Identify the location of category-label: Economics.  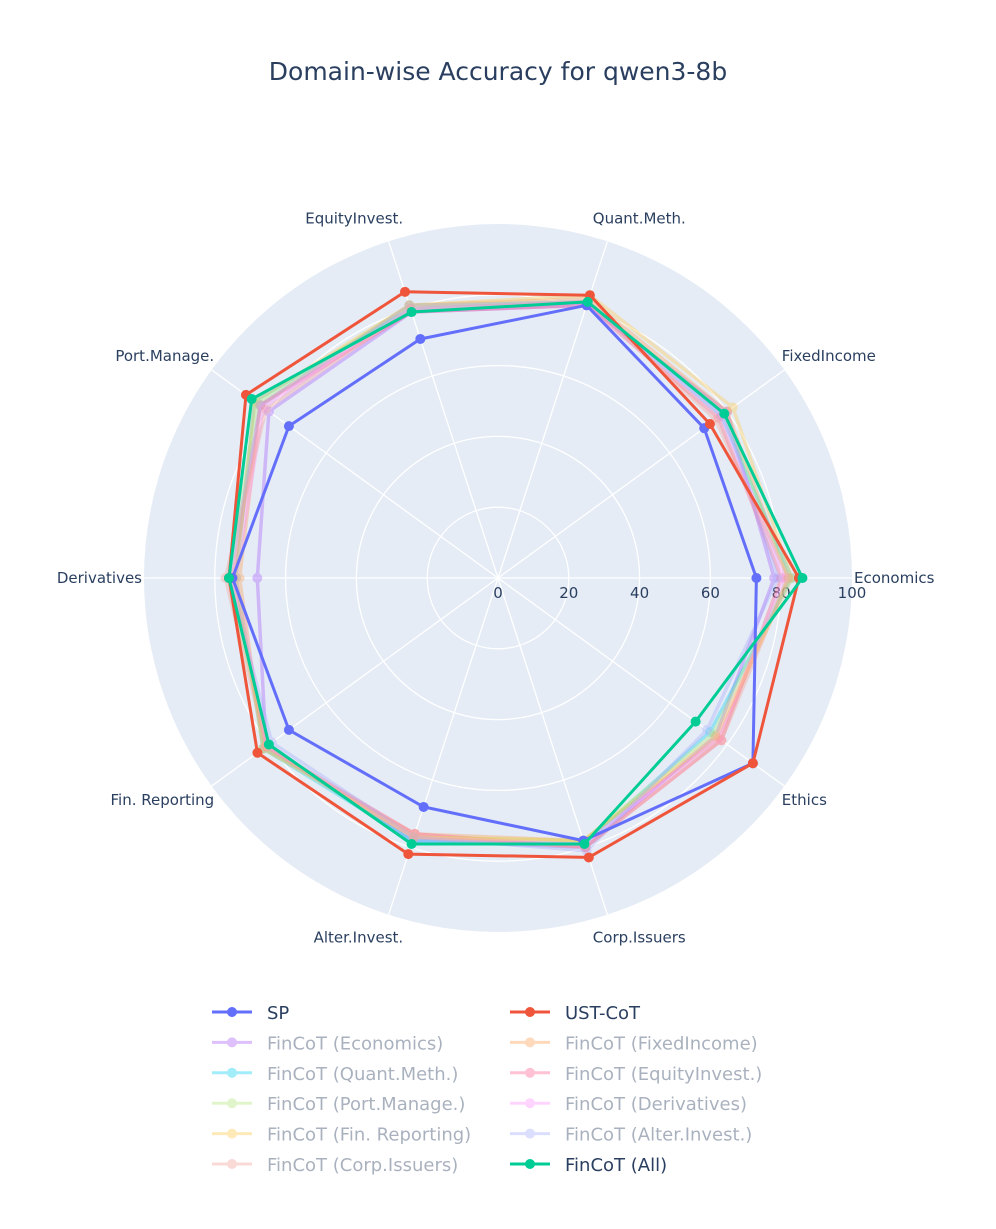
(894, 578).